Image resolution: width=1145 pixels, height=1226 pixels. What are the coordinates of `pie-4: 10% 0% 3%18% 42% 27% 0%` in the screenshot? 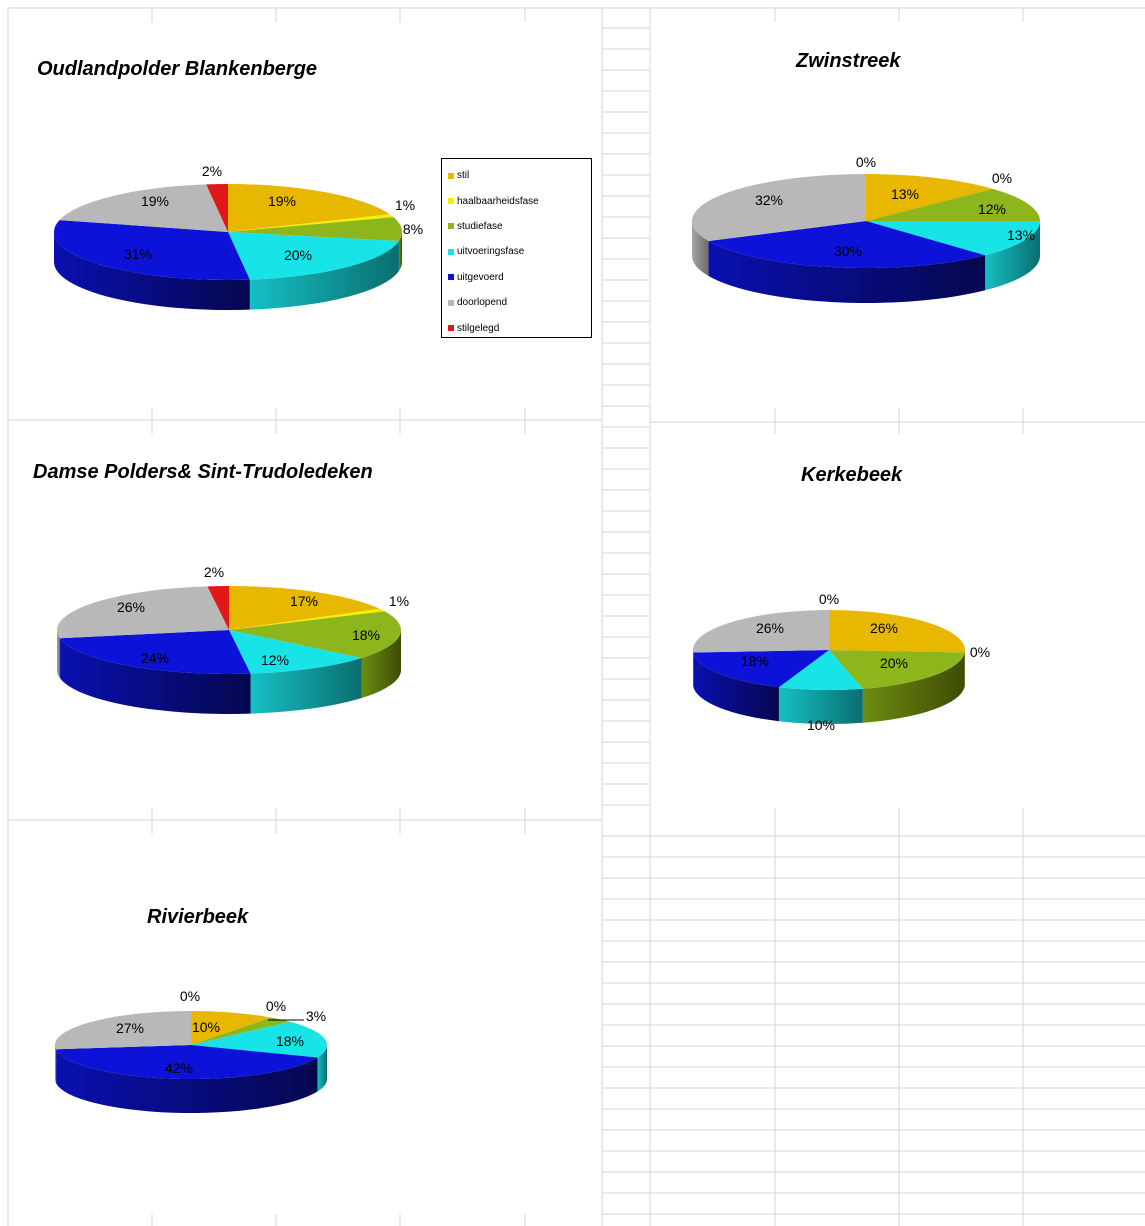 It's located at (191, 1051).